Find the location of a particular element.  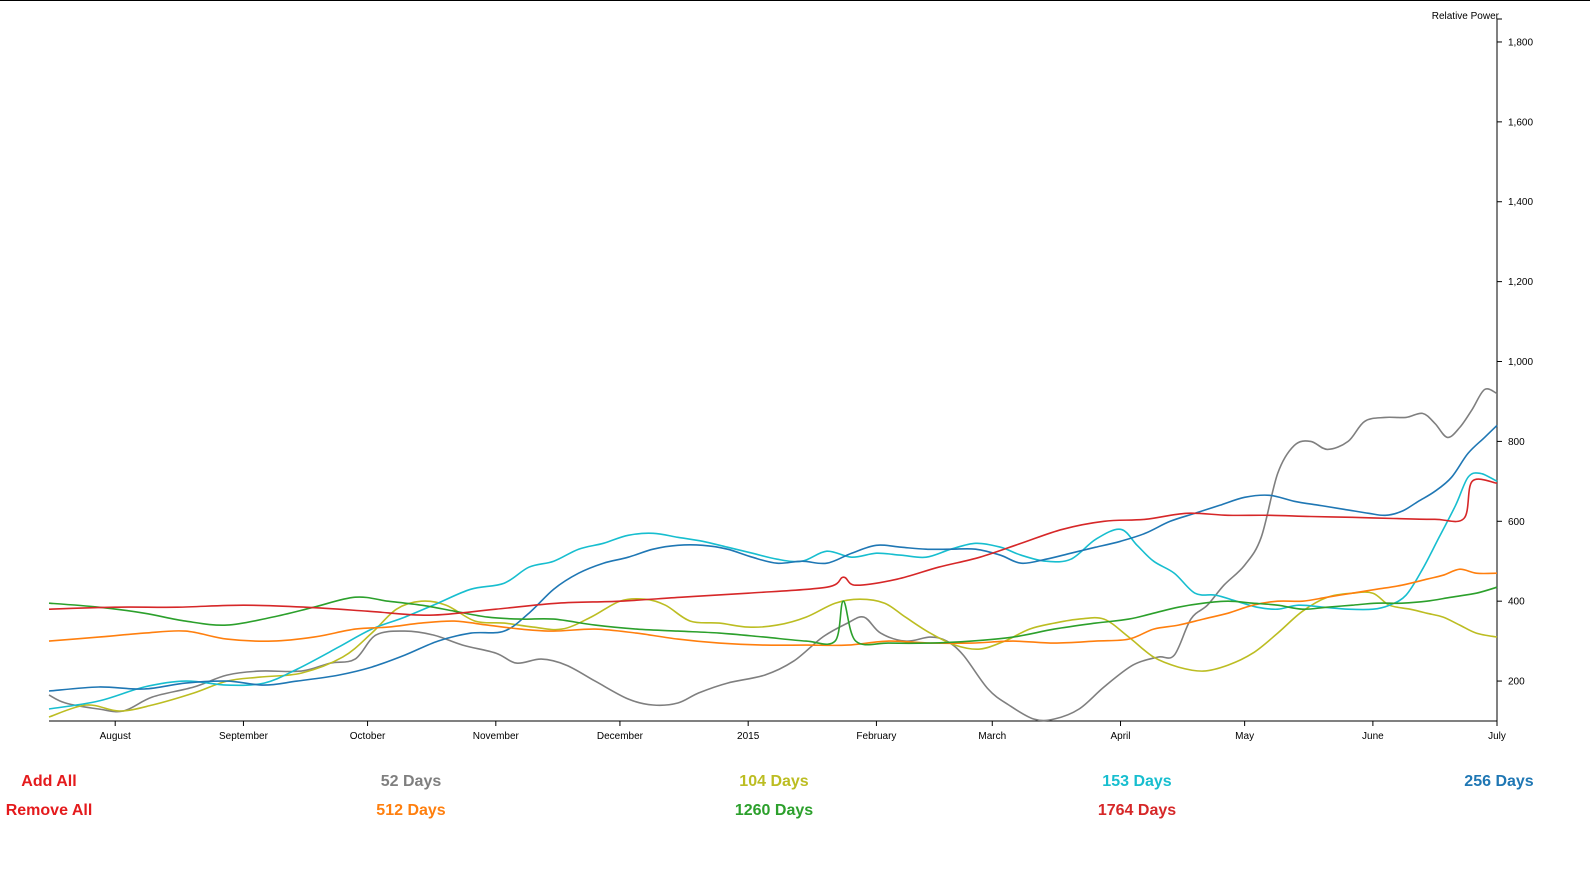

x-tick-label-may: May is located at coordinates (1244, 736).